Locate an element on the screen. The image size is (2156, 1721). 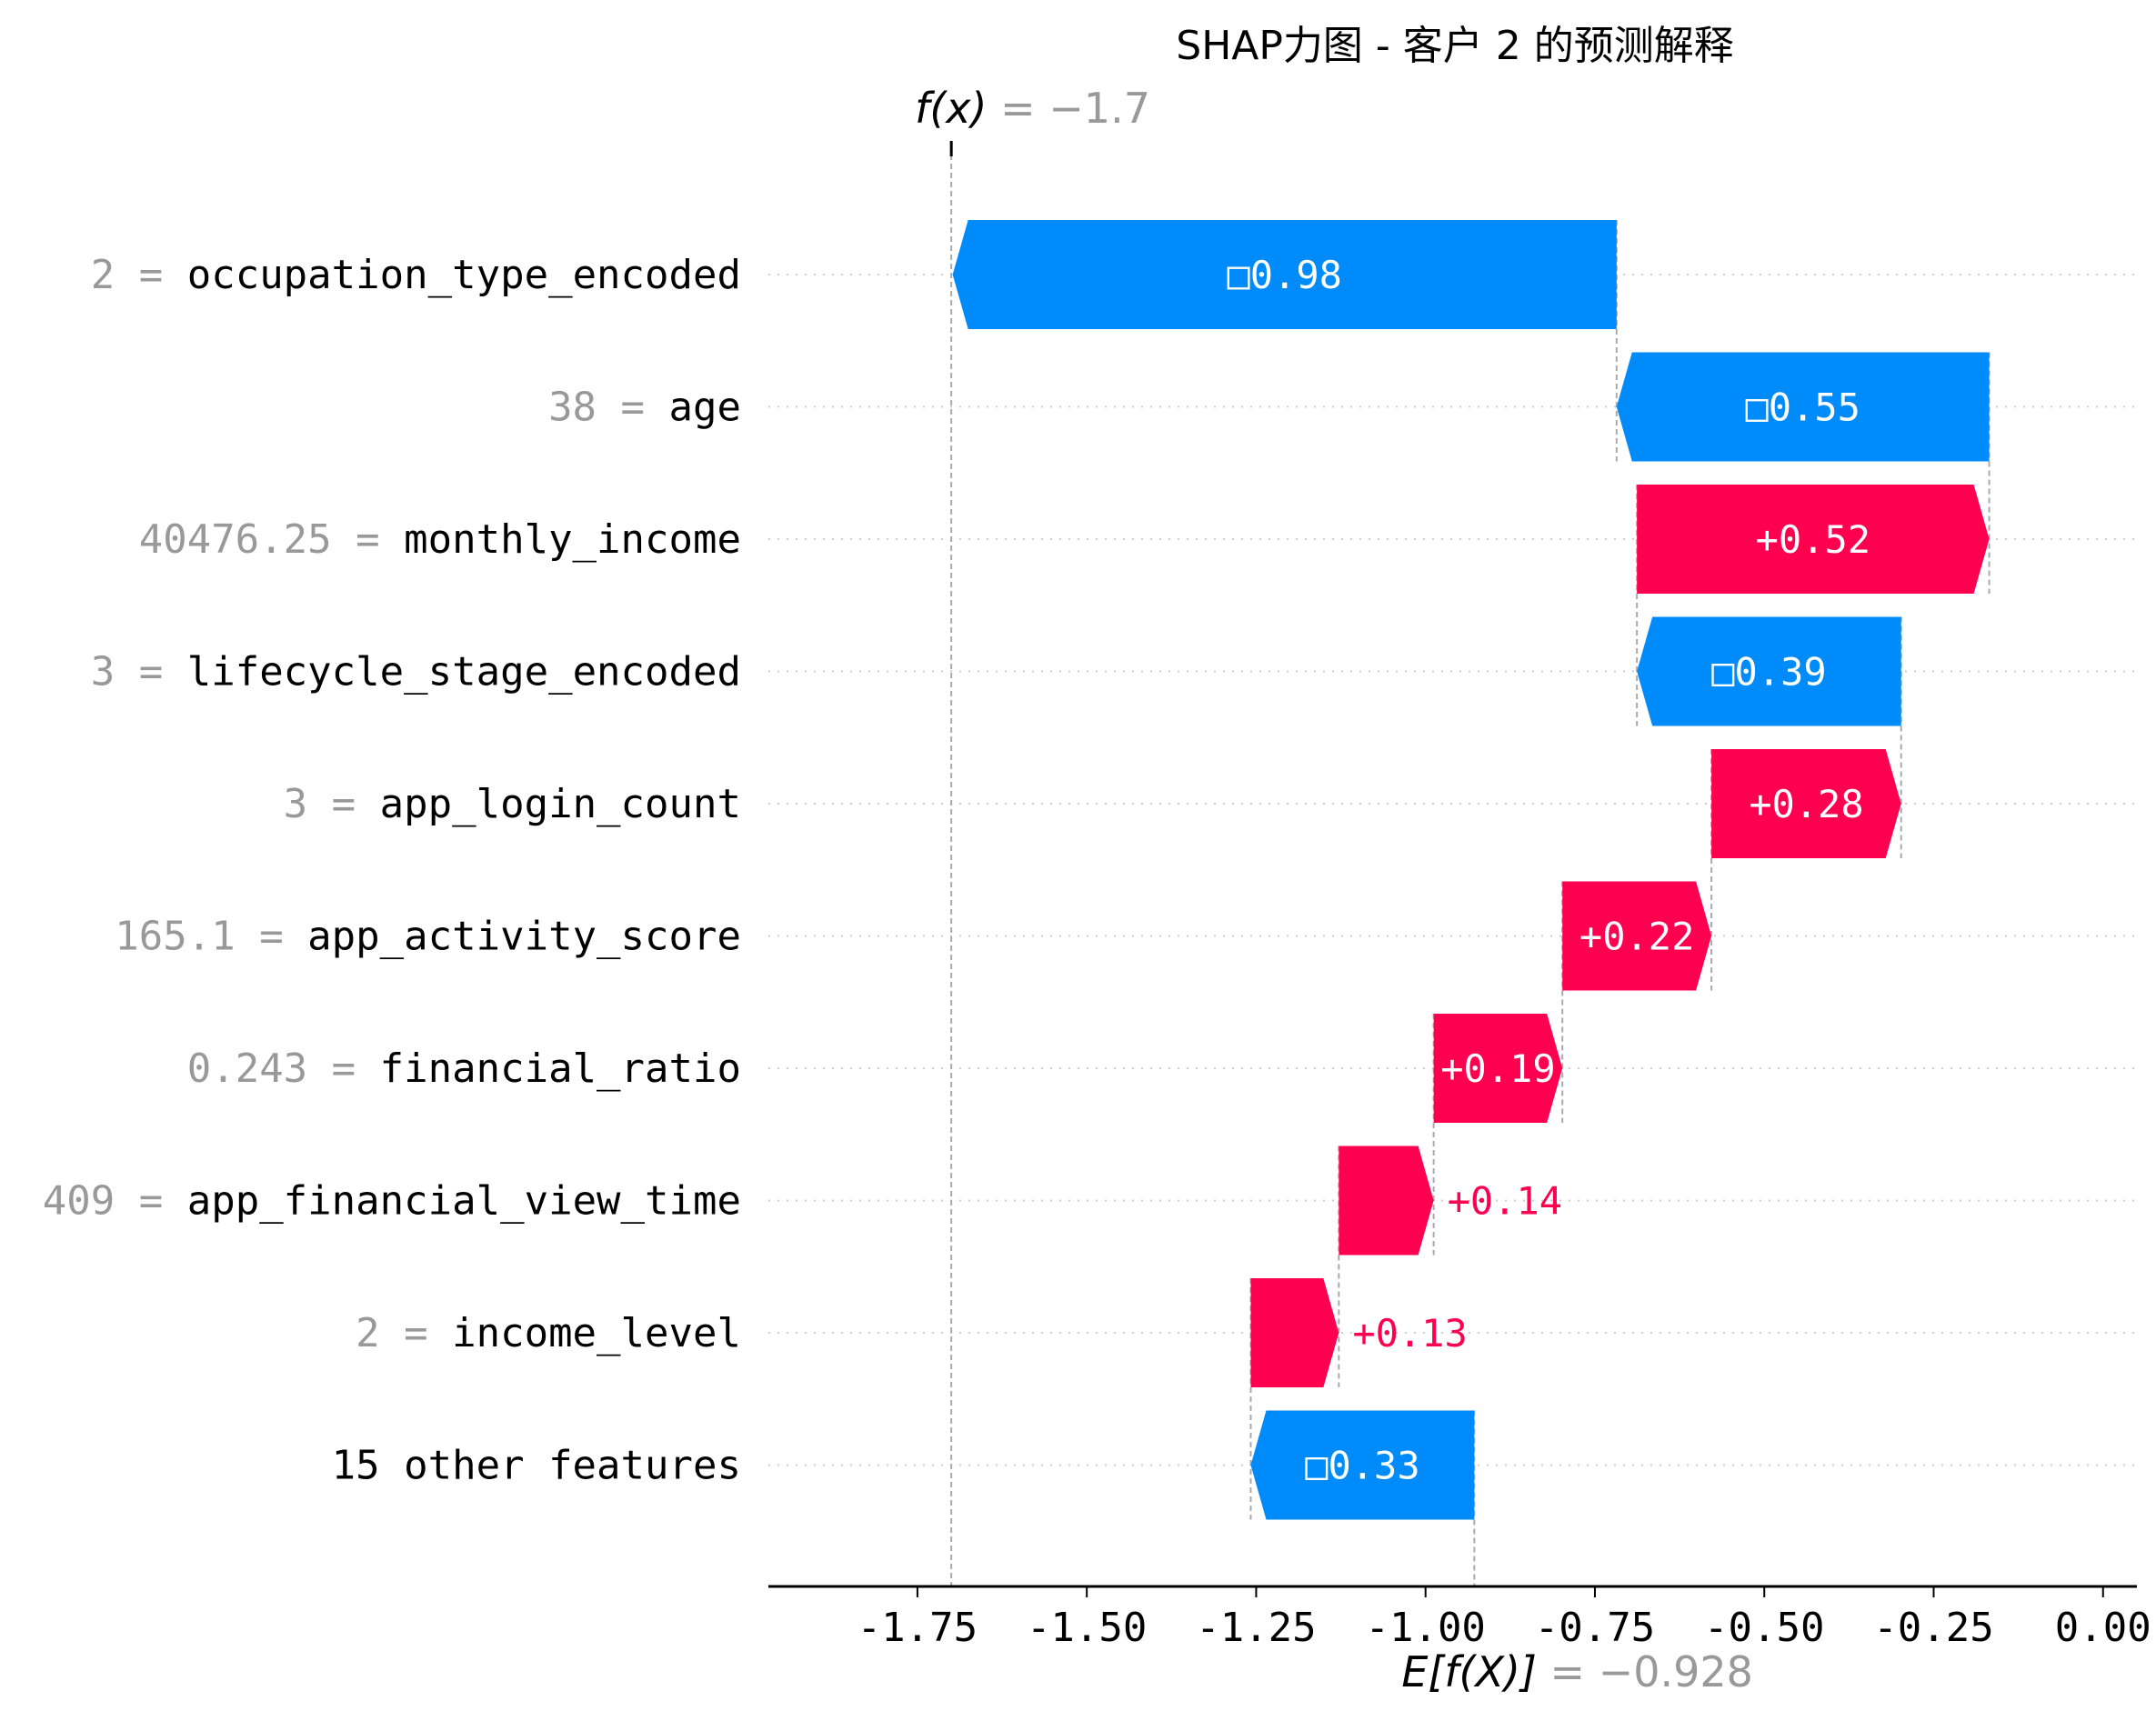
base-value-annotation: E[f(X)] = −0.928 is located at coordinates (1577, 1671).